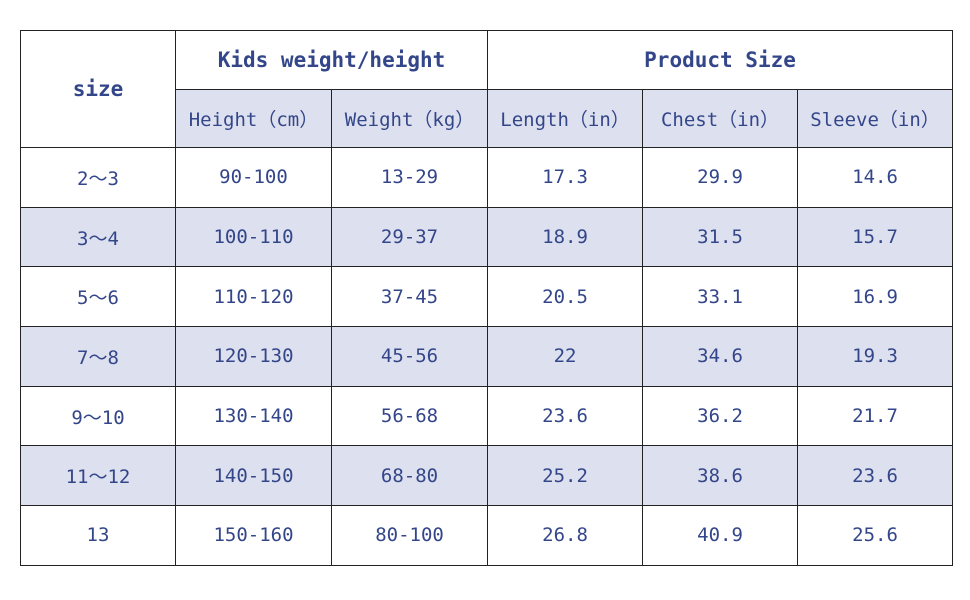 The width and height of the screenshot is (970, 600). What do you see at coordinates (720, 118) in the screenshot?
I see `subheader-cell: Chest（in）` at bounding box center [720, 118].